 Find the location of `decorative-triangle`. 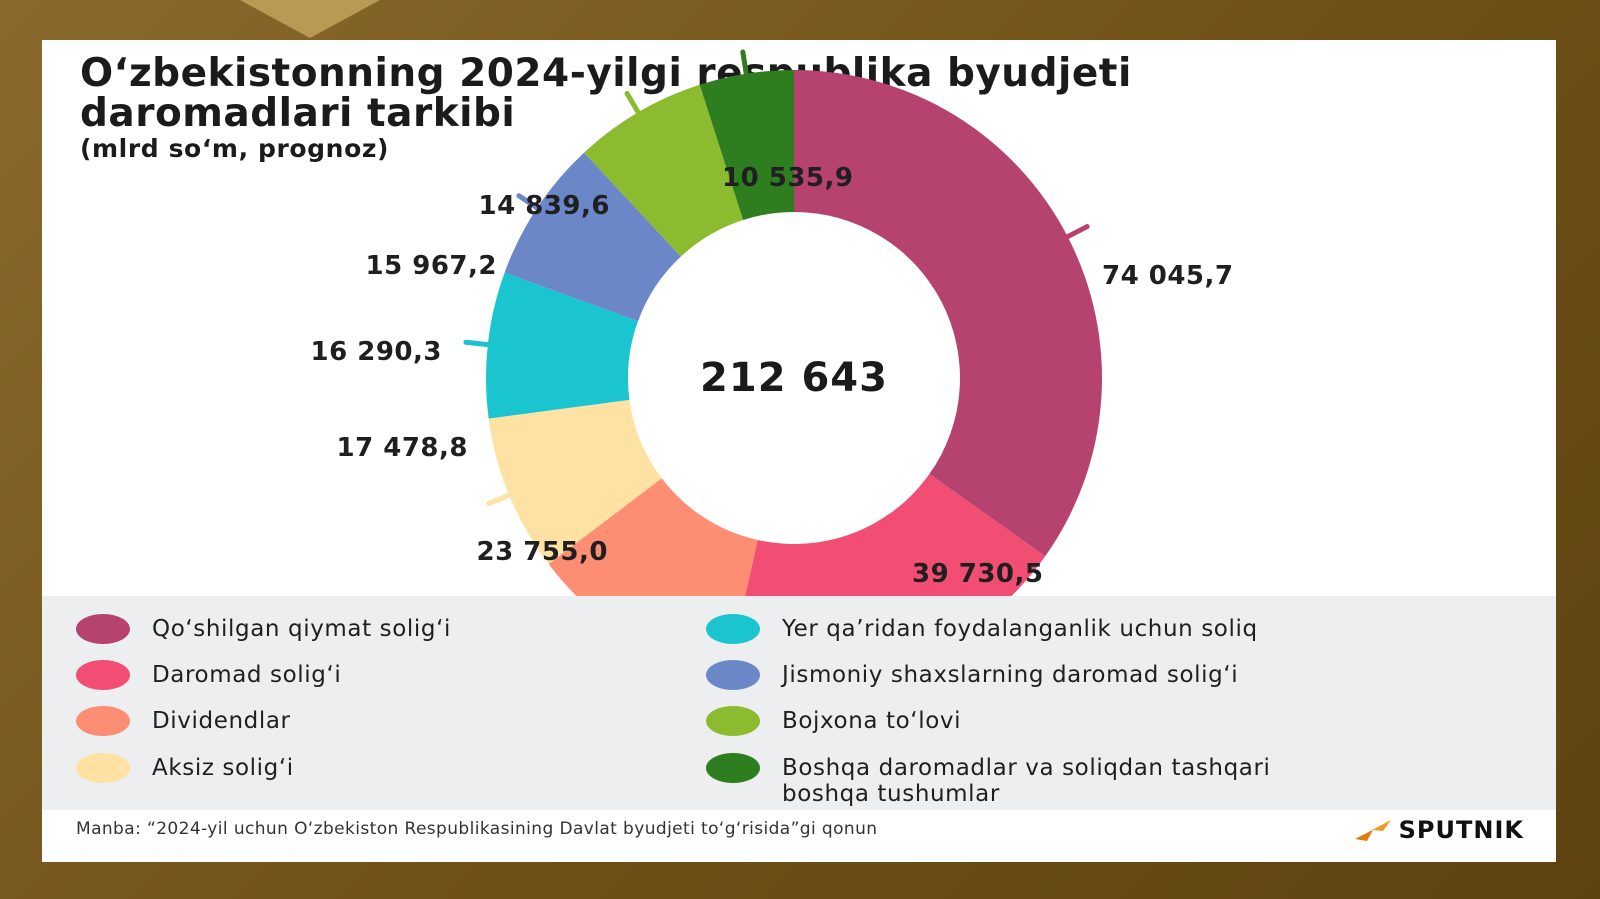

decorative-triangle is located at coordinates (310, 19).